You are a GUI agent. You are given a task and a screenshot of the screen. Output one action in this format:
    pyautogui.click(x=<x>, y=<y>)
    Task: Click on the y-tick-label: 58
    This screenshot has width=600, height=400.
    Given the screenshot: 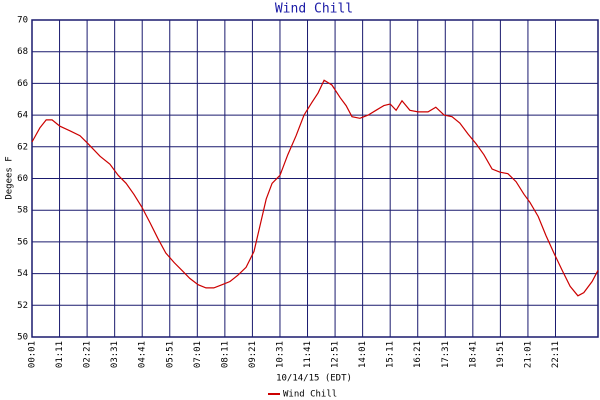 What is the action you would take?
    pyautogui.click(x=22, y=211)
    